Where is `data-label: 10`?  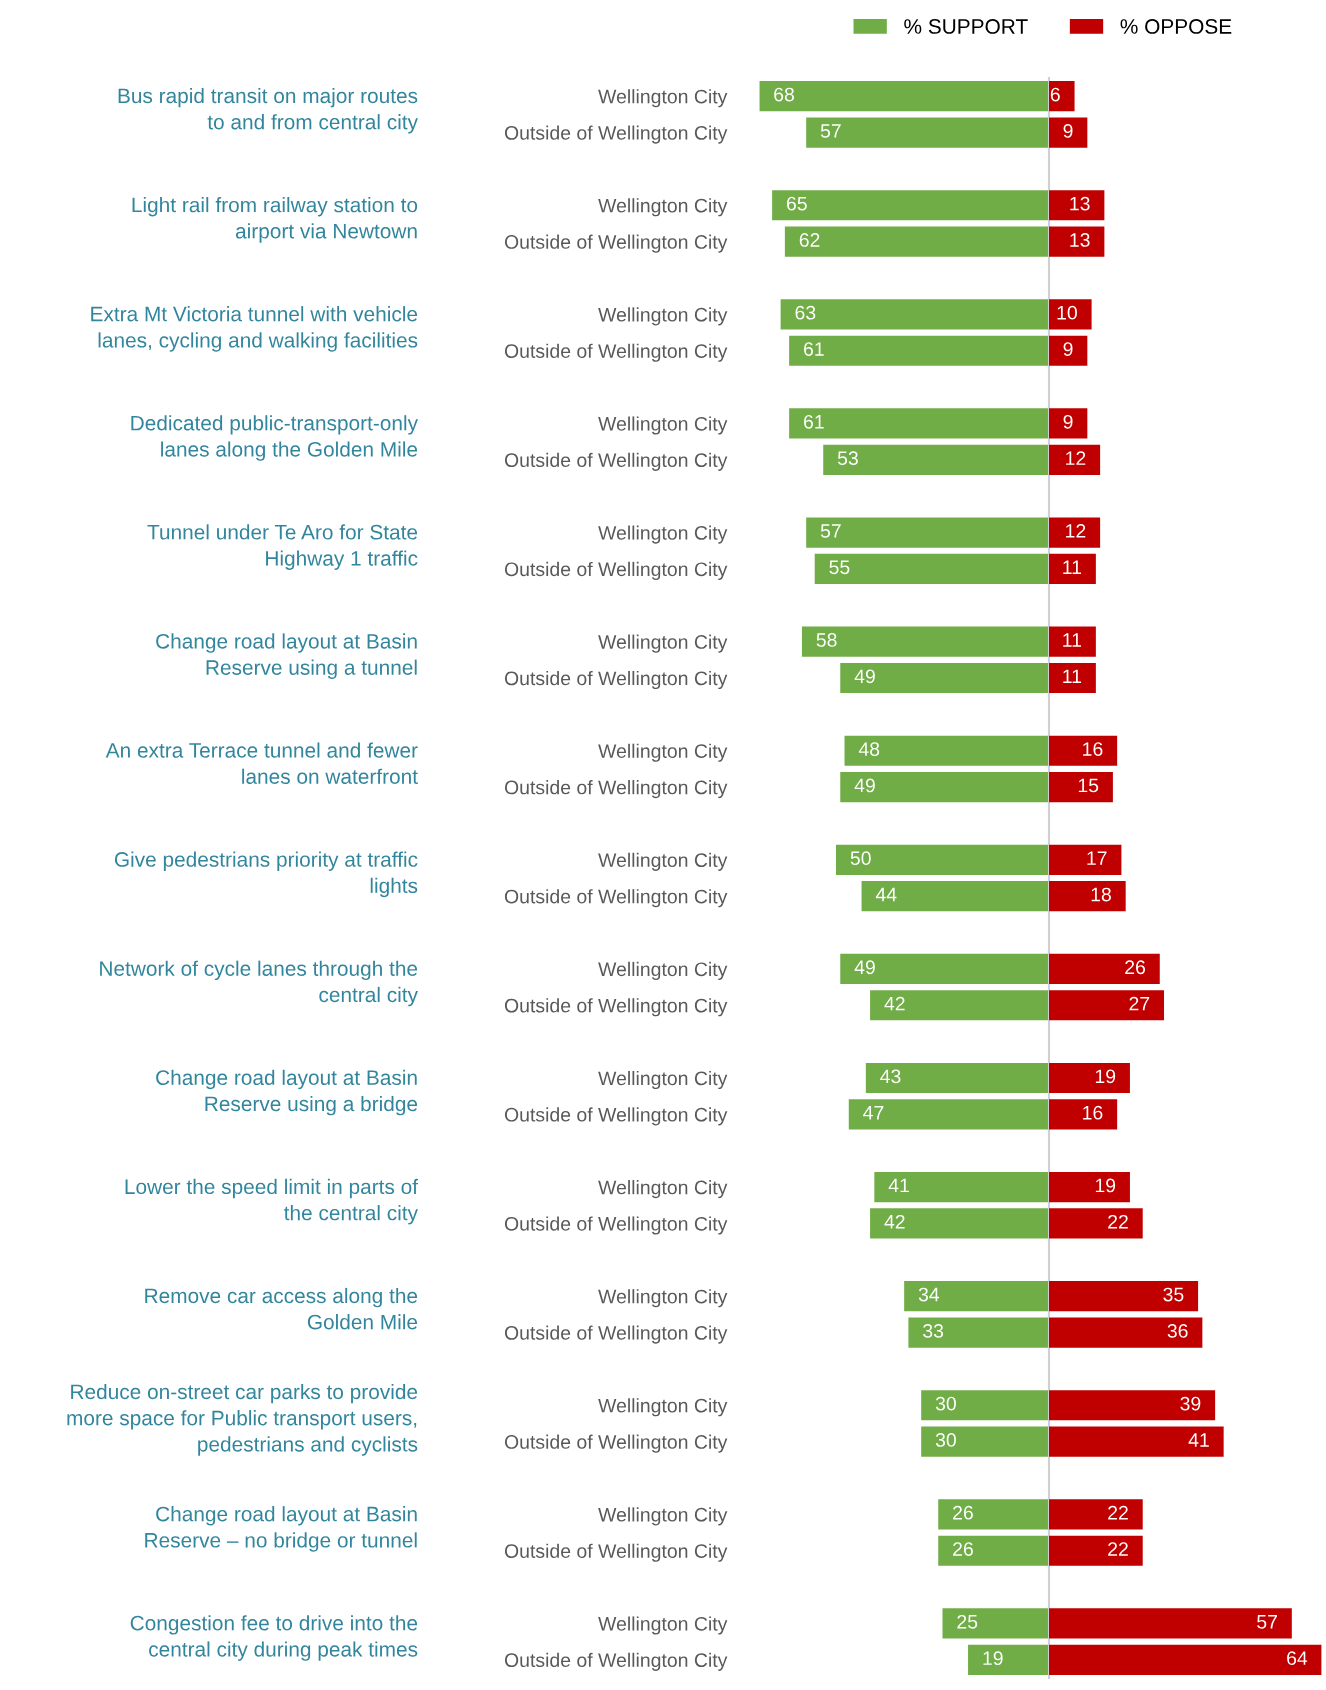
data-label: 10 is located at coordinates (1067, 312).